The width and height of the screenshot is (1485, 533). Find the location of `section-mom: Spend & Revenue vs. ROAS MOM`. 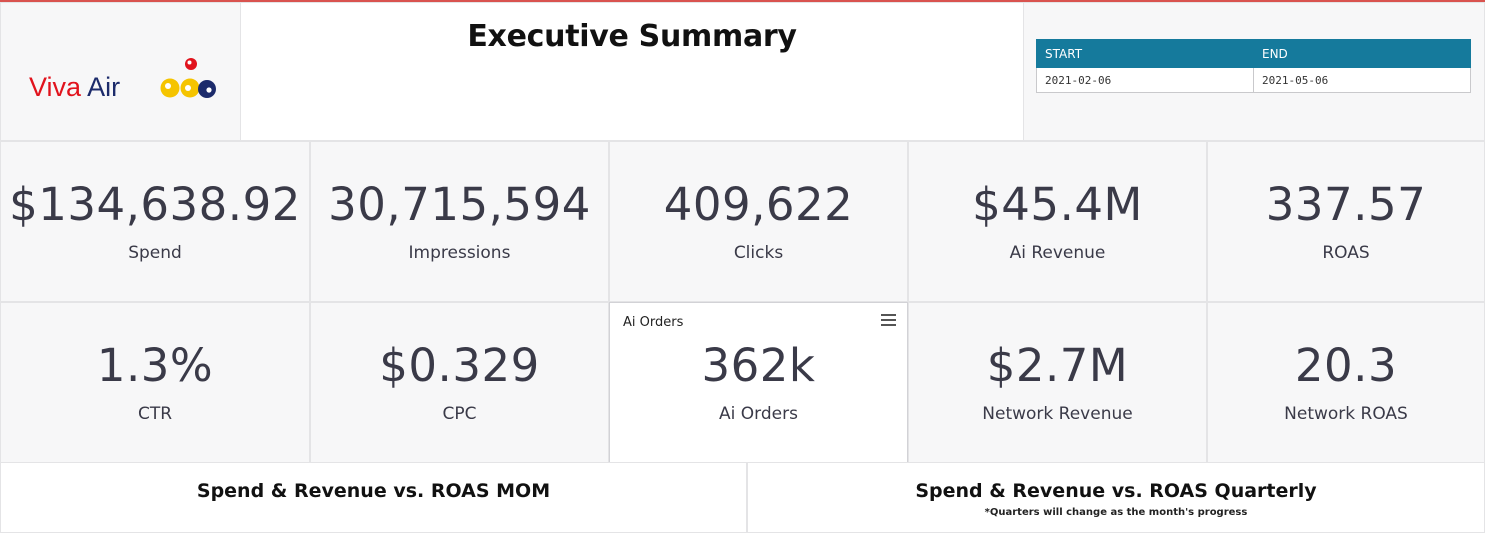

section-mom: Spend & Revenue vs. ROAS MOM is located at coordinates (373, 497).